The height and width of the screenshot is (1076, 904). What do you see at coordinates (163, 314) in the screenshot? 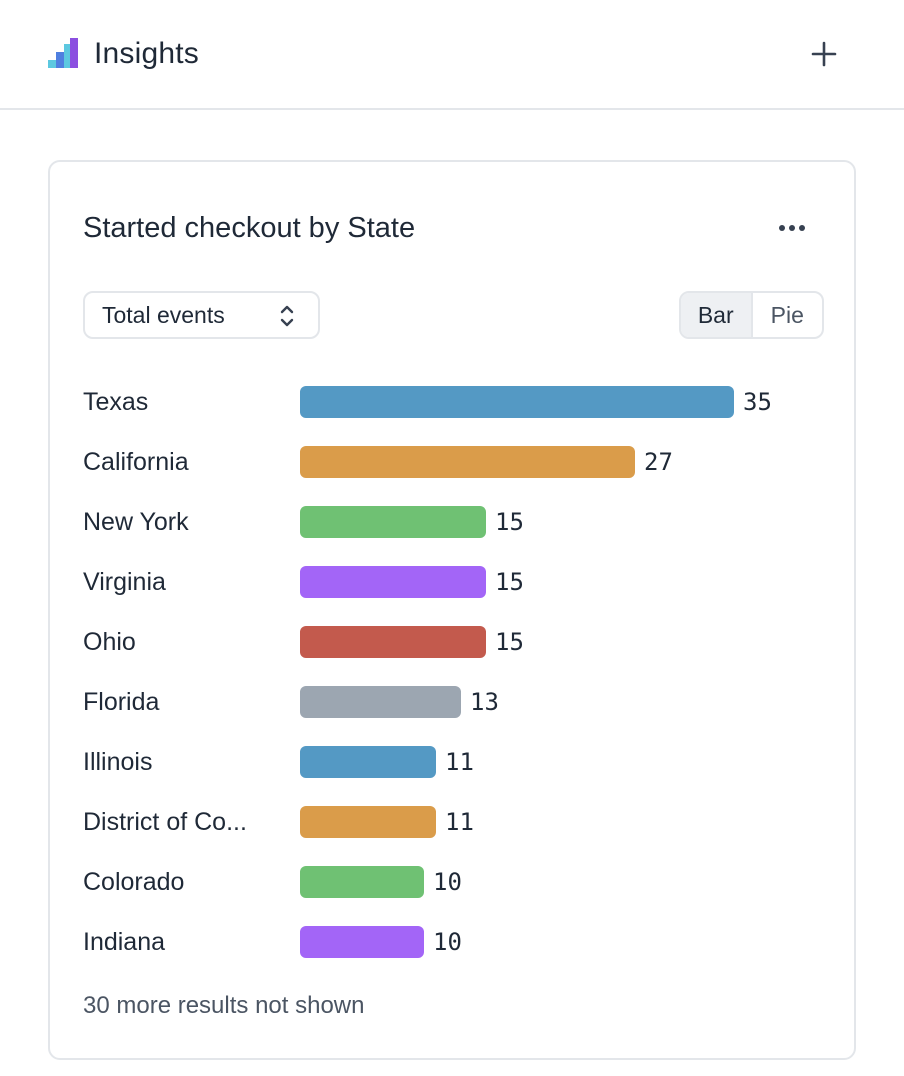
I see `metric-select-value: Total events` at bounding box center [163, 314].